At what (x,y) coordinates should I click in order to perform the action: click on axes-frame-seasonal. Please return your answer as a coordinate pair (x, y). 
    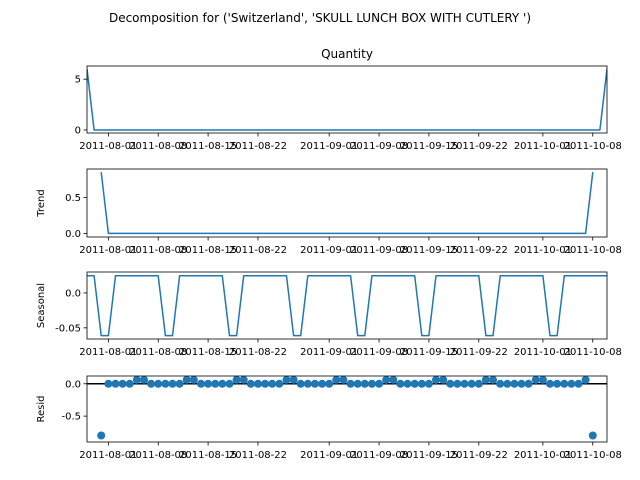
    Looking at the image, I should click on (347, 305).